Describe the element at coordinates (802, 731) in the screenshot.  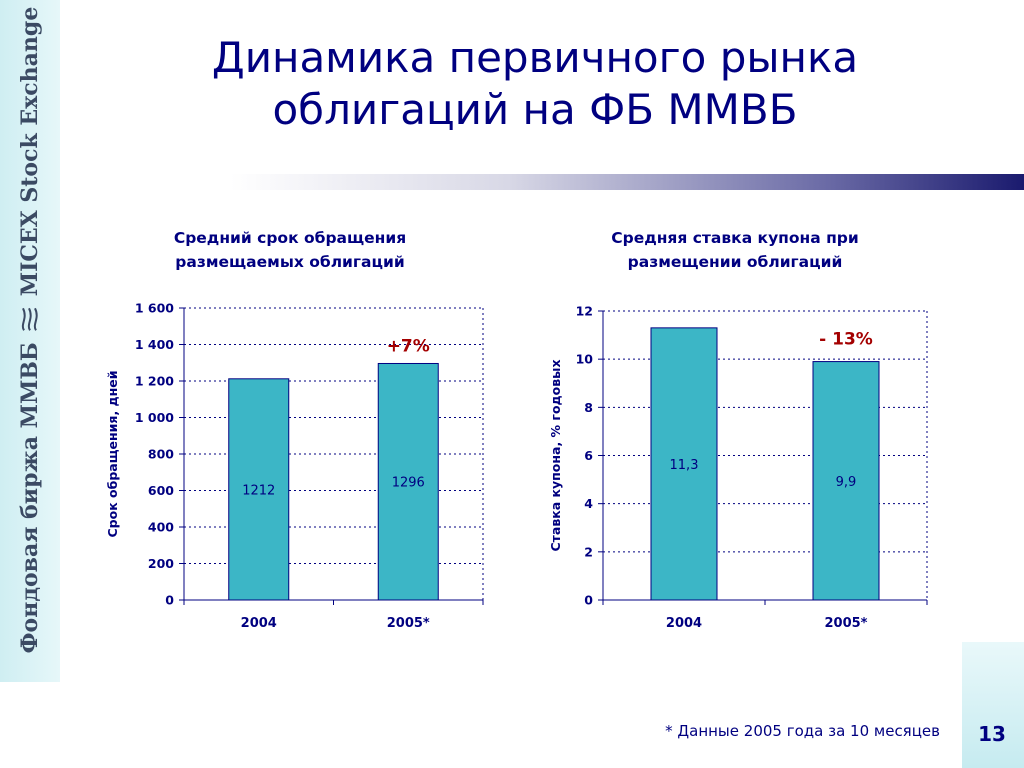
I see `footnote: * Данные 2005 года за 10 месяцев` at that location.